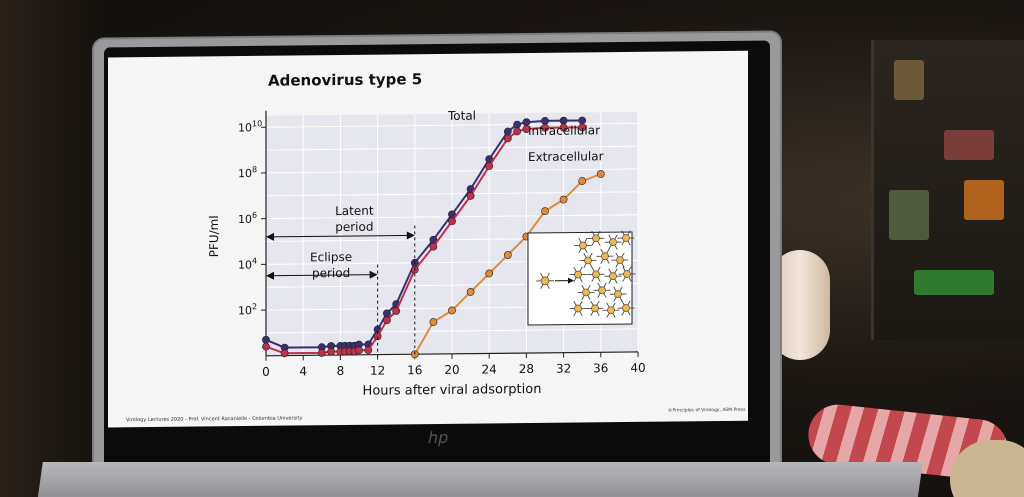  What do you see at coordinates (451, 370) in the screenshot?
I see `x-tick-label: 20` at bounding box center [451, 370].